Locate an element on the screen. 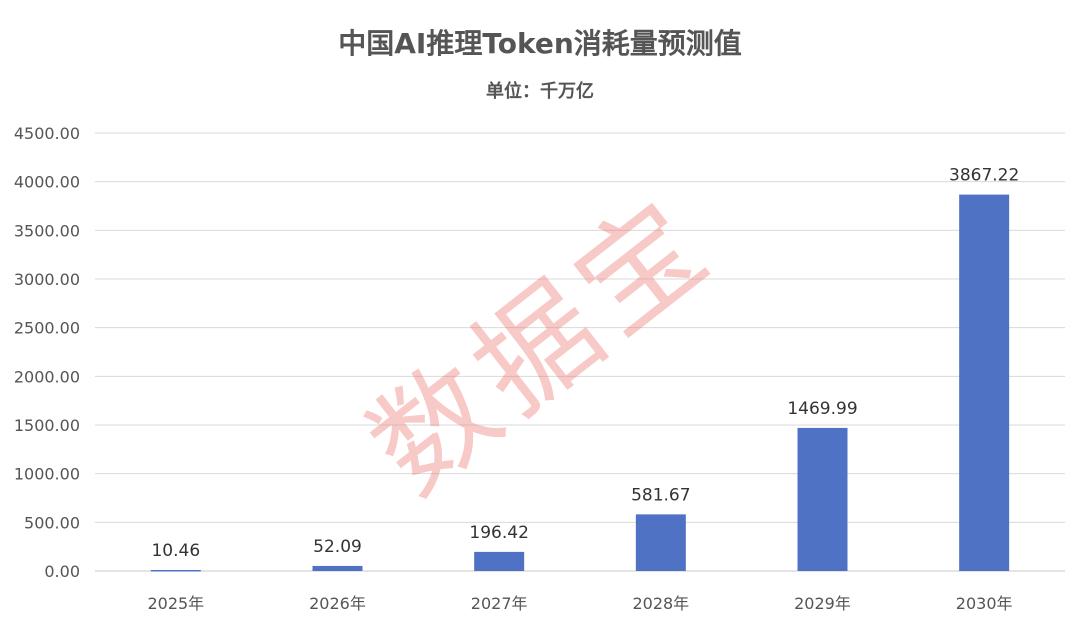  data-label: 196.42 is located at coordinates (498, 533).